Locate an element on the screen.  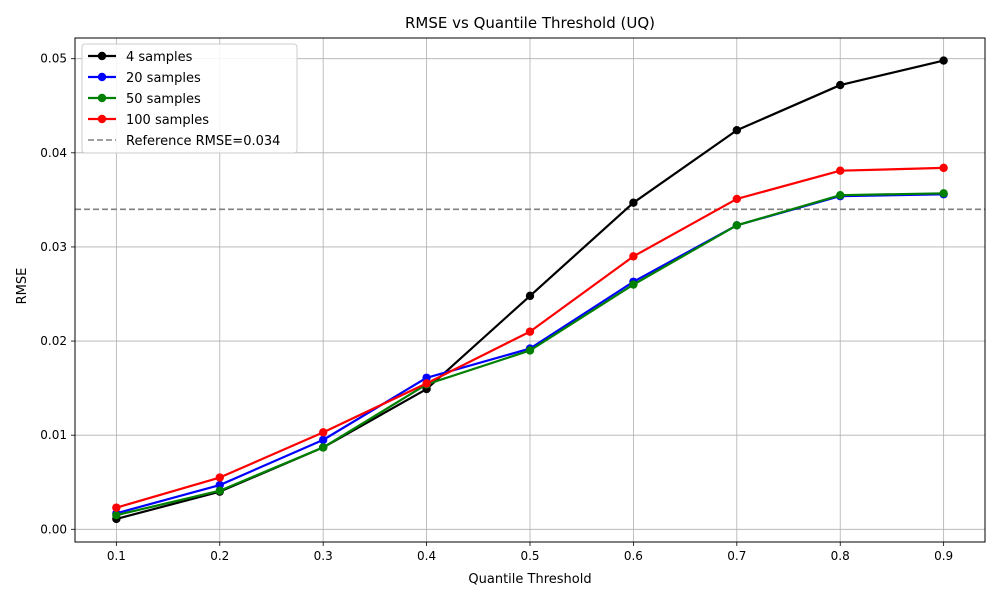
x-tick-label: 0.4 is located at coordinates (426, 556).